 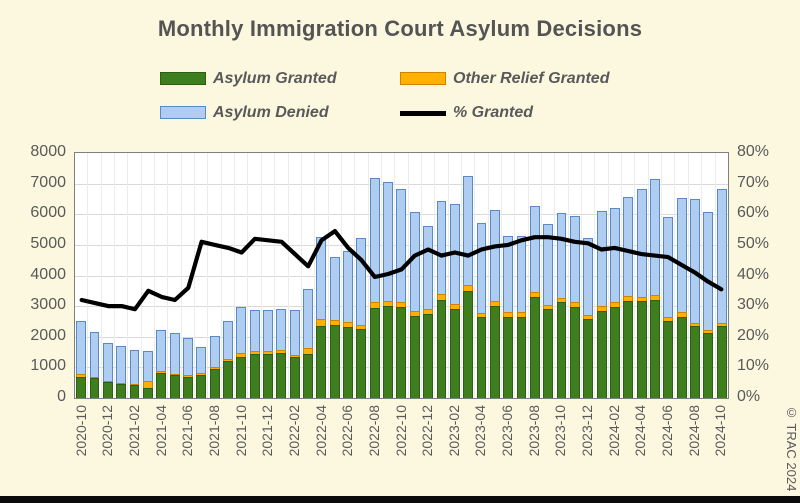 I want to click on x-label-2023-04: 2023-04, so click(x=480, y=431).